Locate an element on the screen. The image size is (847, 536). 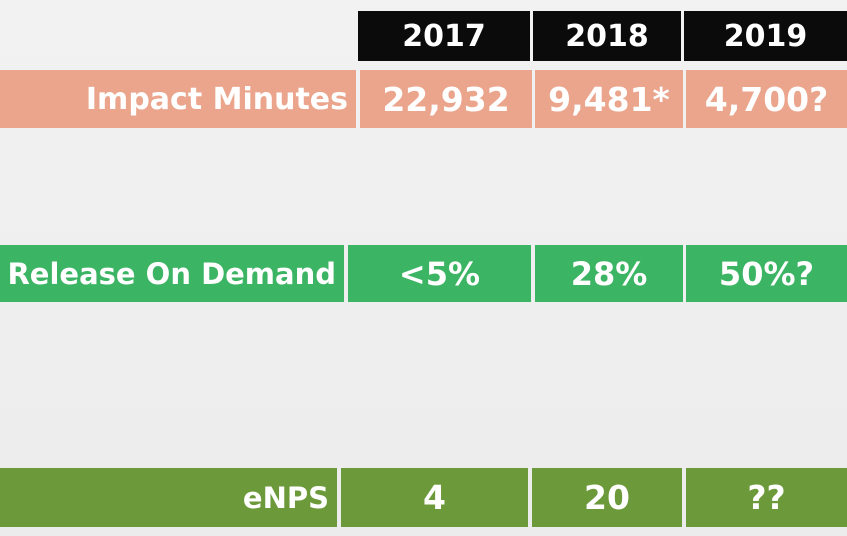
impact-minutes-row: Impact Minutes 22,932 9,481* 4,700? is located at coordinates (423, 99).